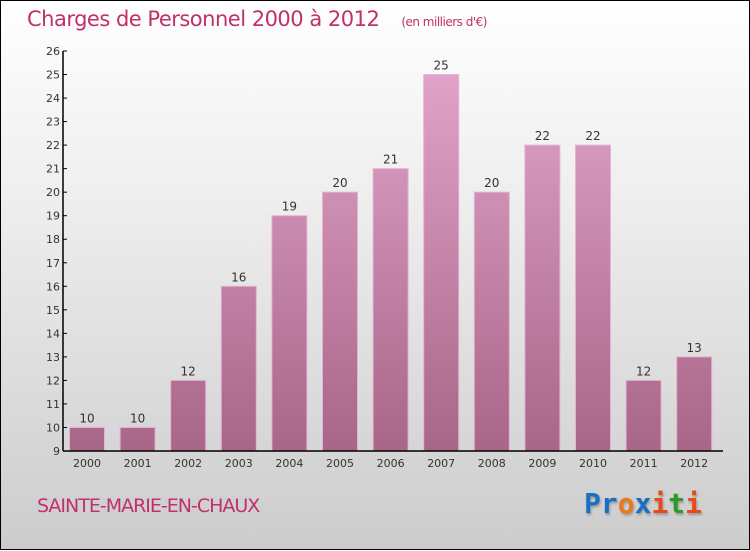  I want to click on proxiti-logo: Proxiti, so click(643, 503).